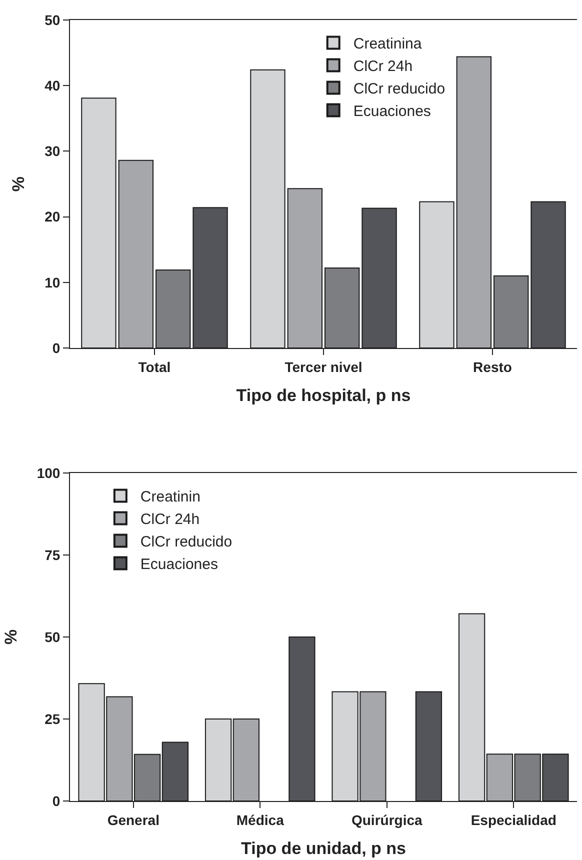 This screenshot has height=860, width=582. I want to click on x-tick-label: General, so click(133, 820).